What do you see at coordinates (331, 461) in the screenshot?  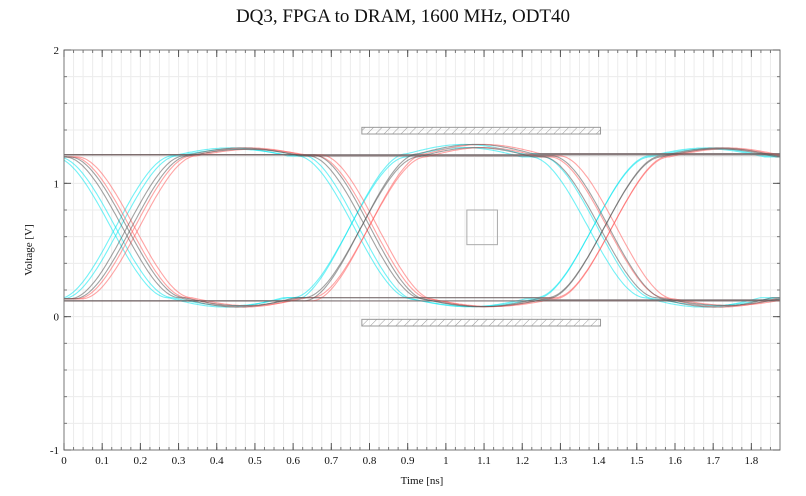 I see `x-tick-label: 0.7` at bounding box center [331, 461].